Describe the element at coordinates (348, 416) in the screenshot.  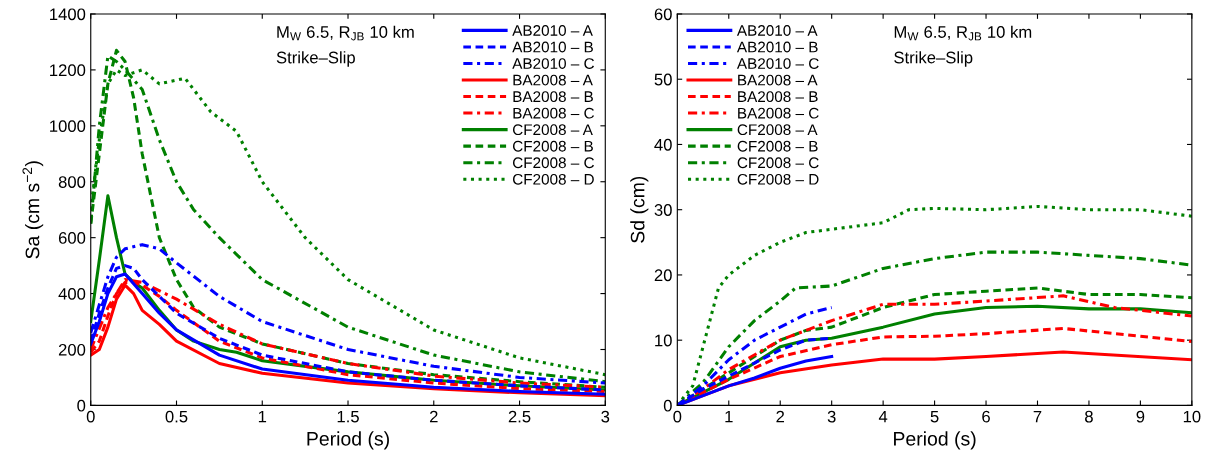
I see `x-tick-label: 1.5` at that location.